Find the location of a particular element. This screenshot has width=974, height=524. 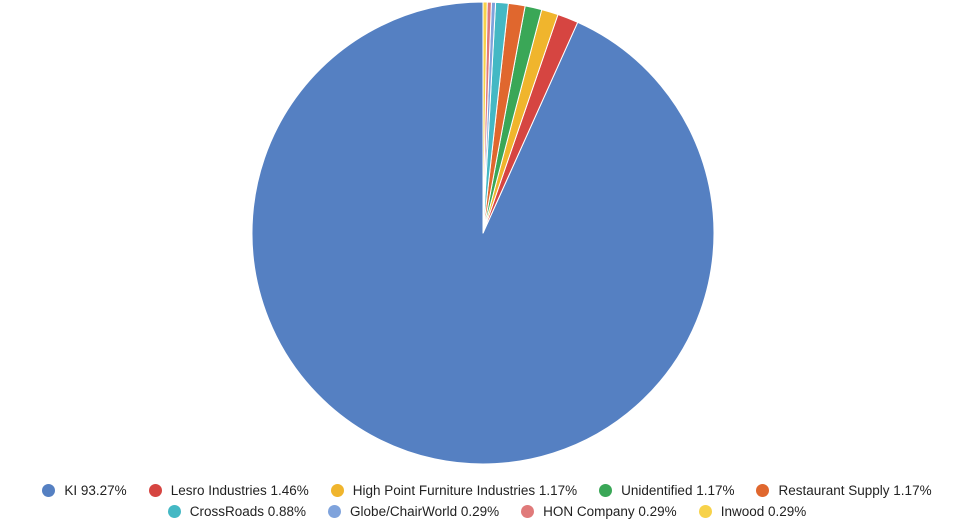

legend-label: CrossRoads 0.88% is located at coordinates (248, 511).